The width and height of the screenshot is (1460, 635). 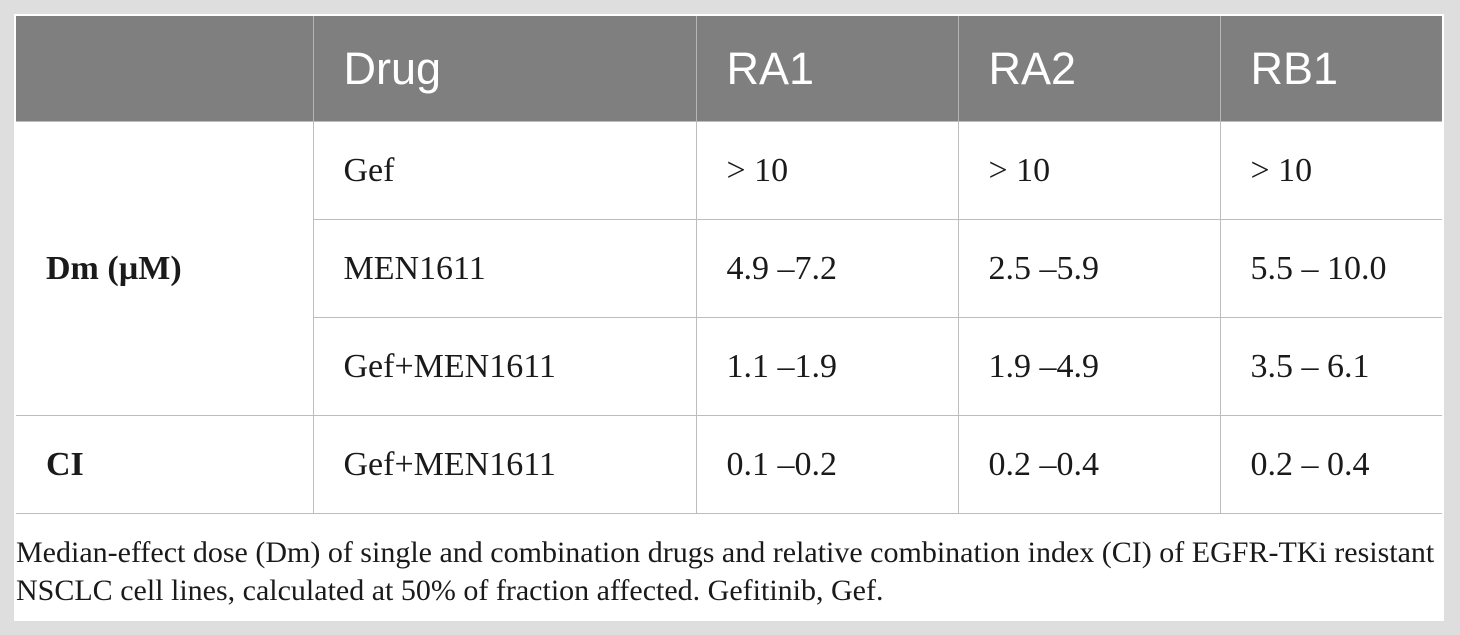 What do you see at coordinates (1089, 268) in the screenshot?
I see `value-cell: 2.5 –5.9` at bounding box center [1089, 268].